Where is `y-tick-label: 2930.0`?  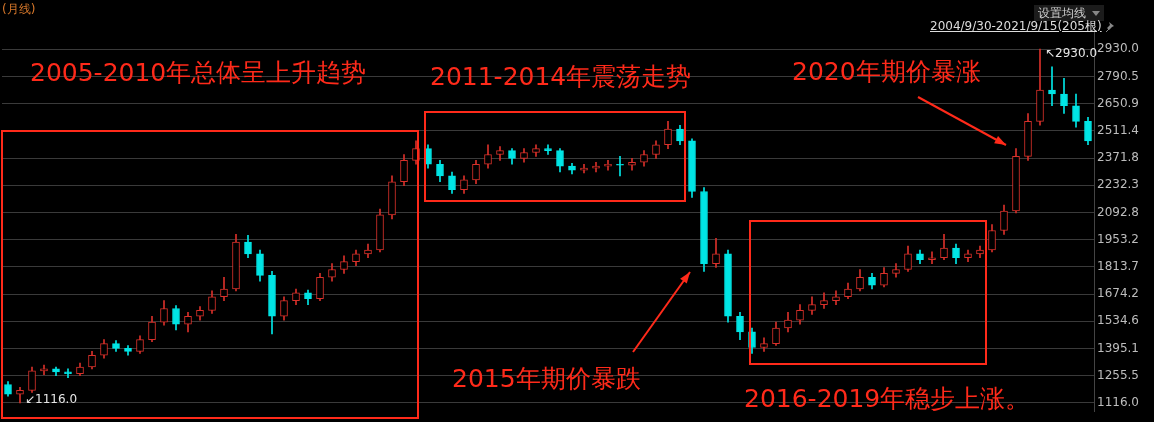
y-tick-label: 2930.0 is located at coordinates (1118, 48).